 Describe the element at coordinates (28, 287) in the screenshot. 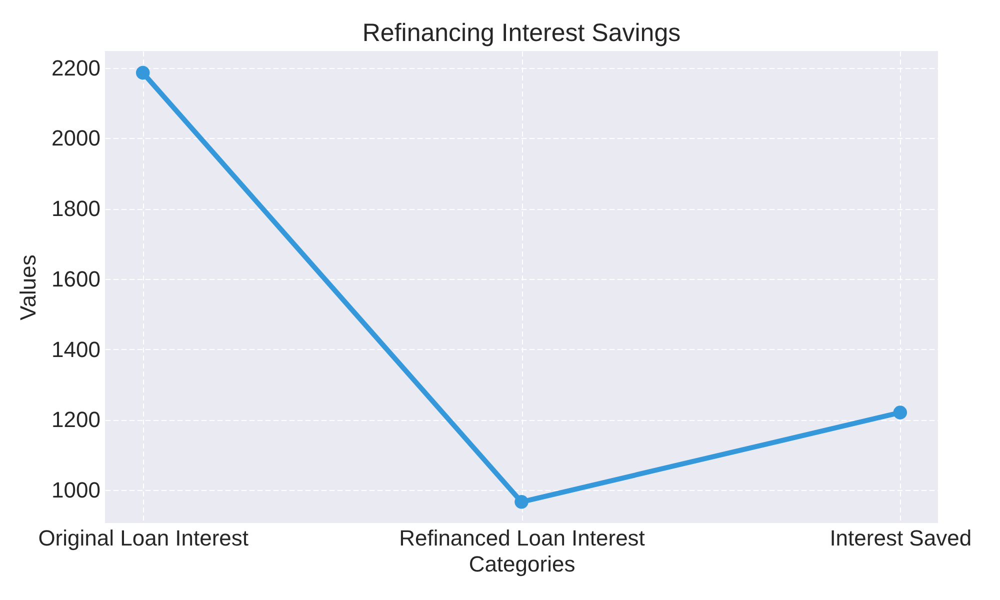

I see `y-axis-title: Values` at that location.